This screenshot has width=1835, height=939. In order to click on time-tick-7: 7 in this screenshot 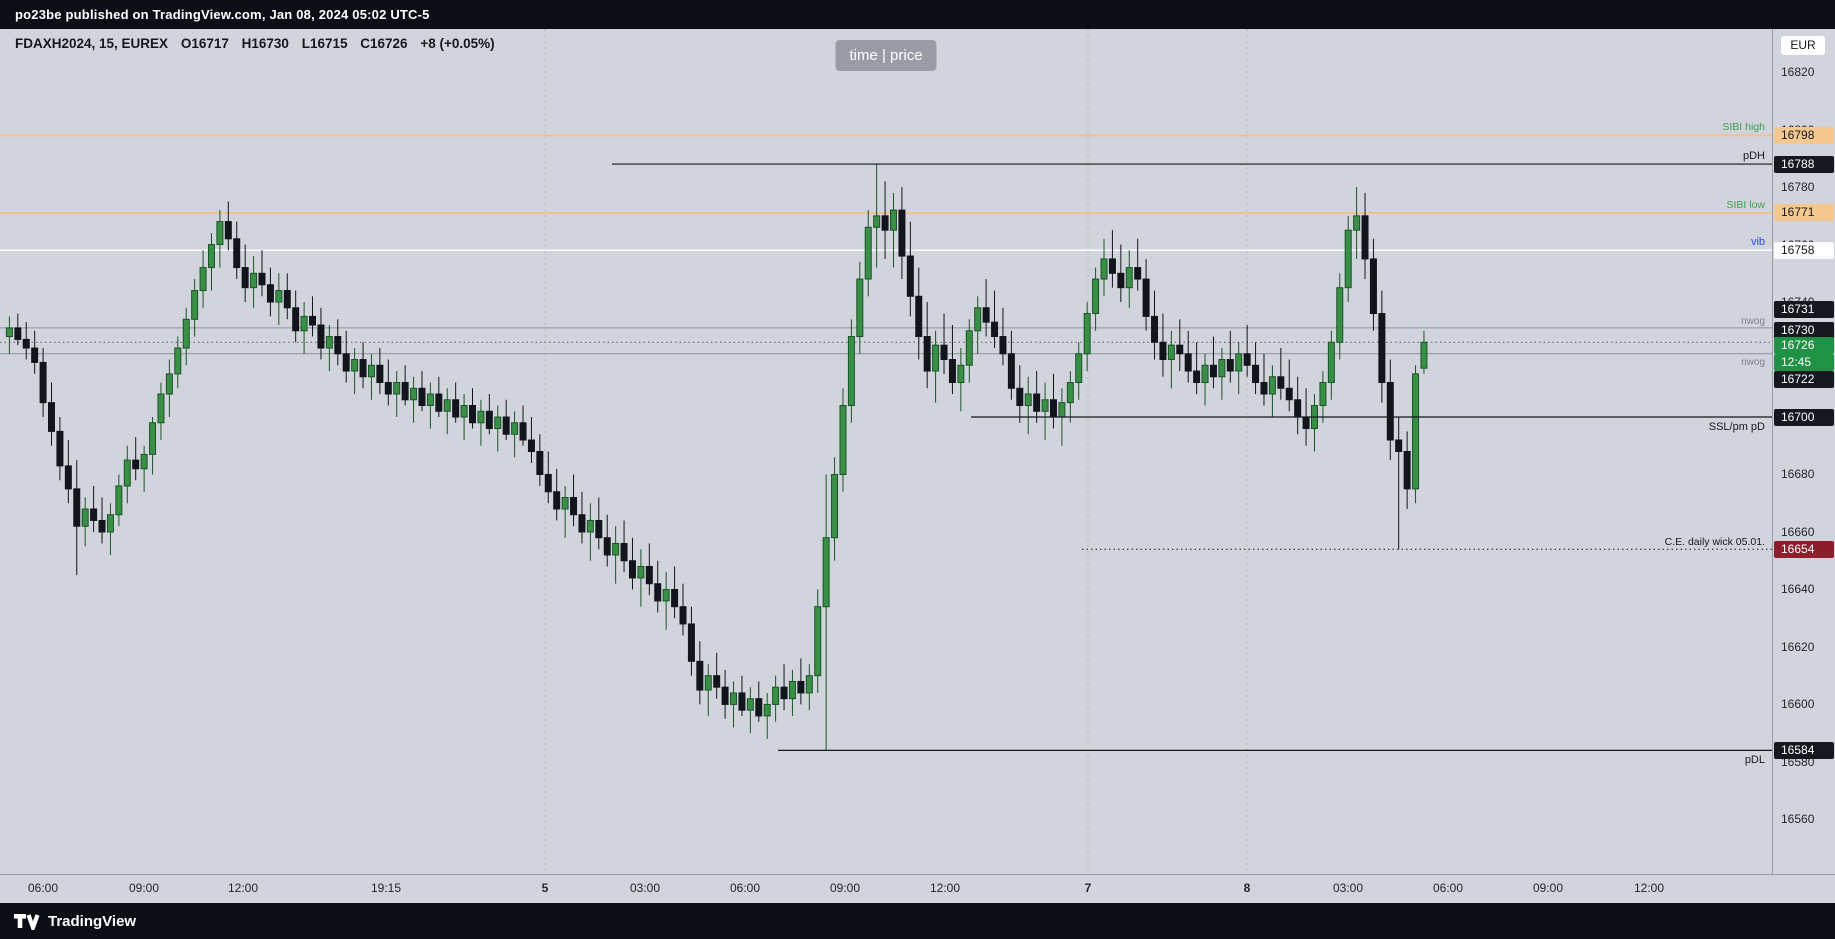, I will do `click(1088, 888)`.